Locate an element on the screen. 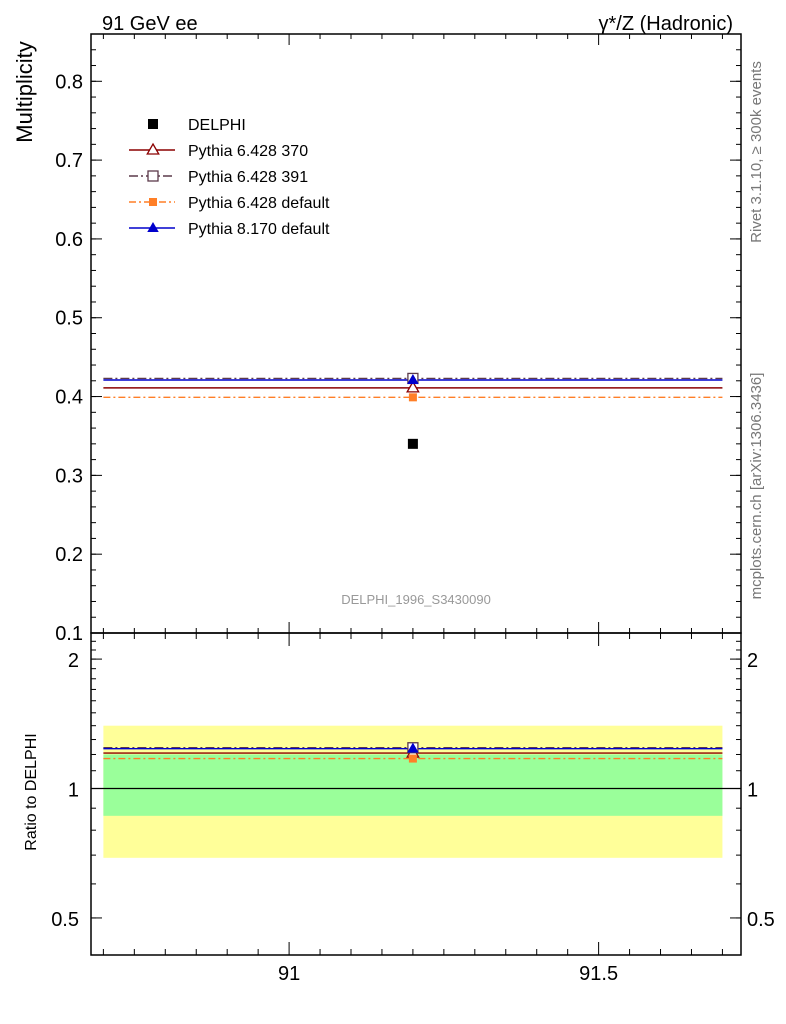  ratio-plot-area is located at coordinates (416, 791).